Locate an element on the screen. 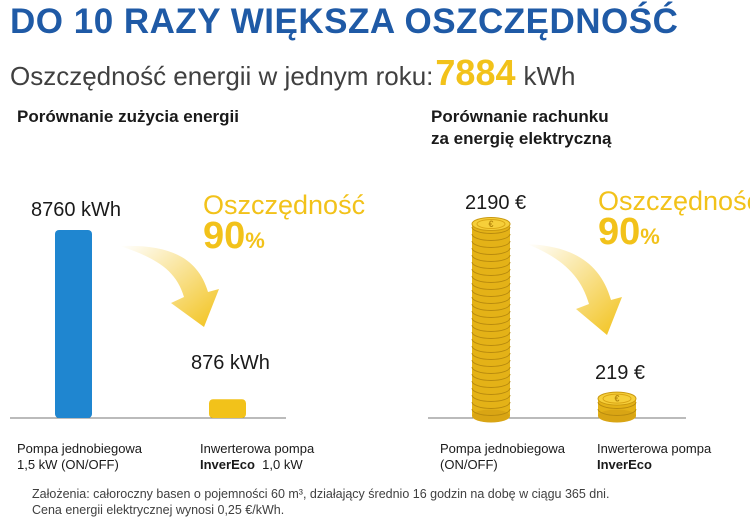 This screenshot has height=524, width=750. energy-chart is located at coordinates (148, 324).